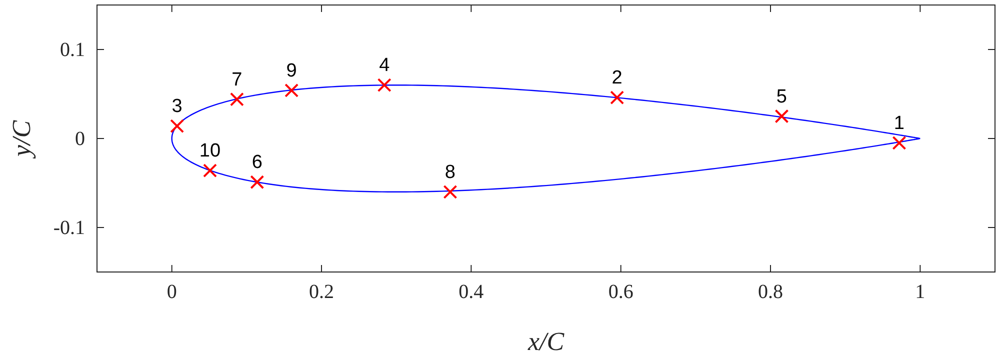 This screenshot has height=358, width=997. Describe the element at coordinates (384, 65) in the screenshot. I see `annotation: 4` at that location.